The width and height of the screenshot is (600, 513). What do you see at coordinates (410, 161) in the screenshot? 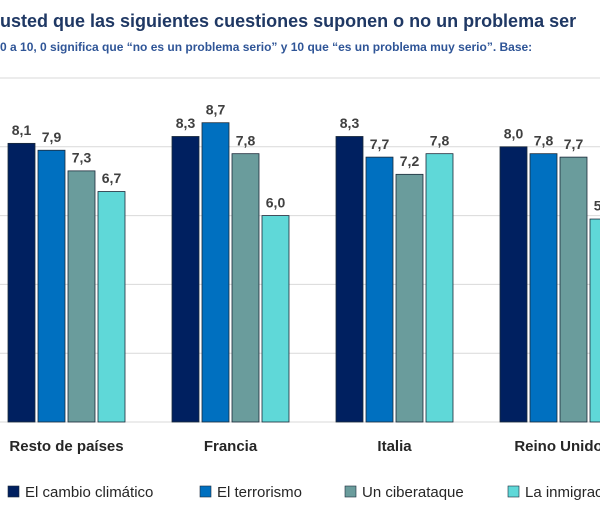
I see `value-label: 7,2` at bounding box center [410, 161].